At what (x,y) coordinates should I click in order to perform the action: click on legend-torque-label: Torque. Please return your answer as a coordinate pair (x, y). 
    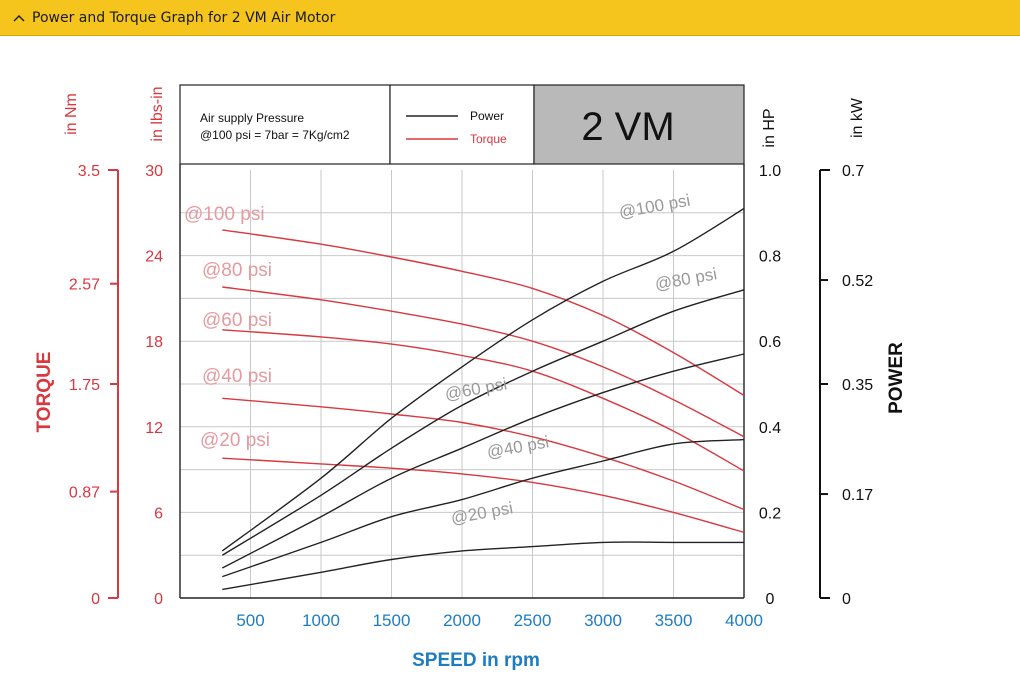
    Looking at the image, I should click on (488, 139).